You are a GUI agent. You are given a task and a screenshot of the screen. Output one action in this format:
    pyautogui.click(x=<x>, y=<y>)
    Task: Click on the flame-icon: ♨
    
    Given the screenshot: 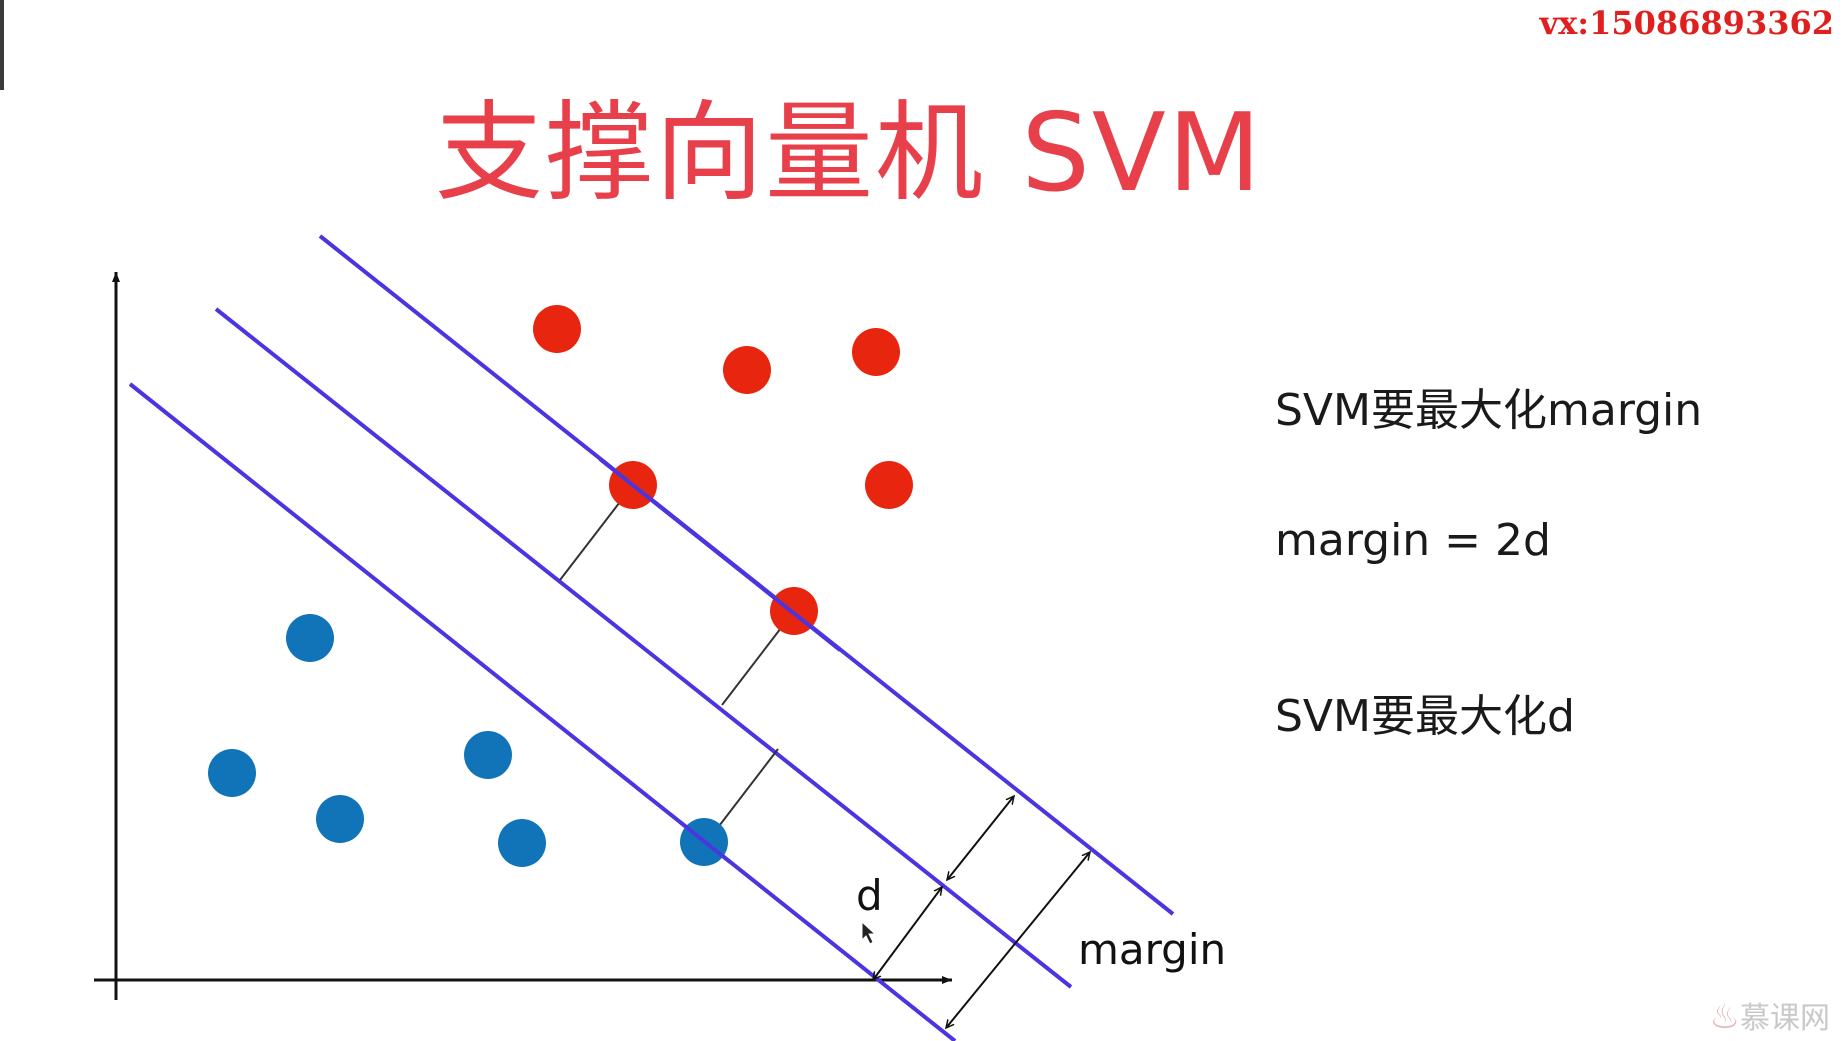 What is the action you would take?
    pyautogui.click(x=1724, y=1017)
    